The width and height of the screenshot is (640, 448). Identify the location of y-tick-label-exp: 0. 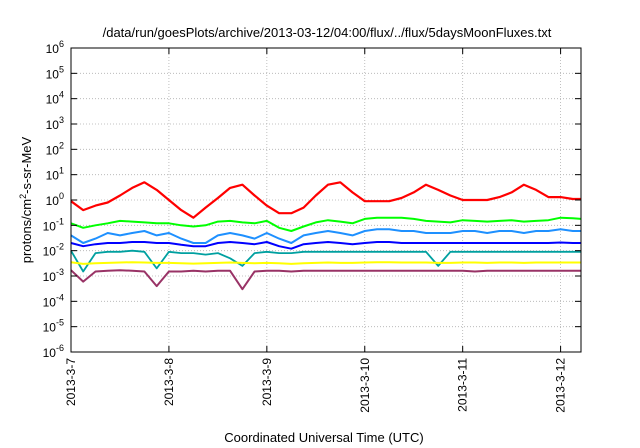
(61, 196).